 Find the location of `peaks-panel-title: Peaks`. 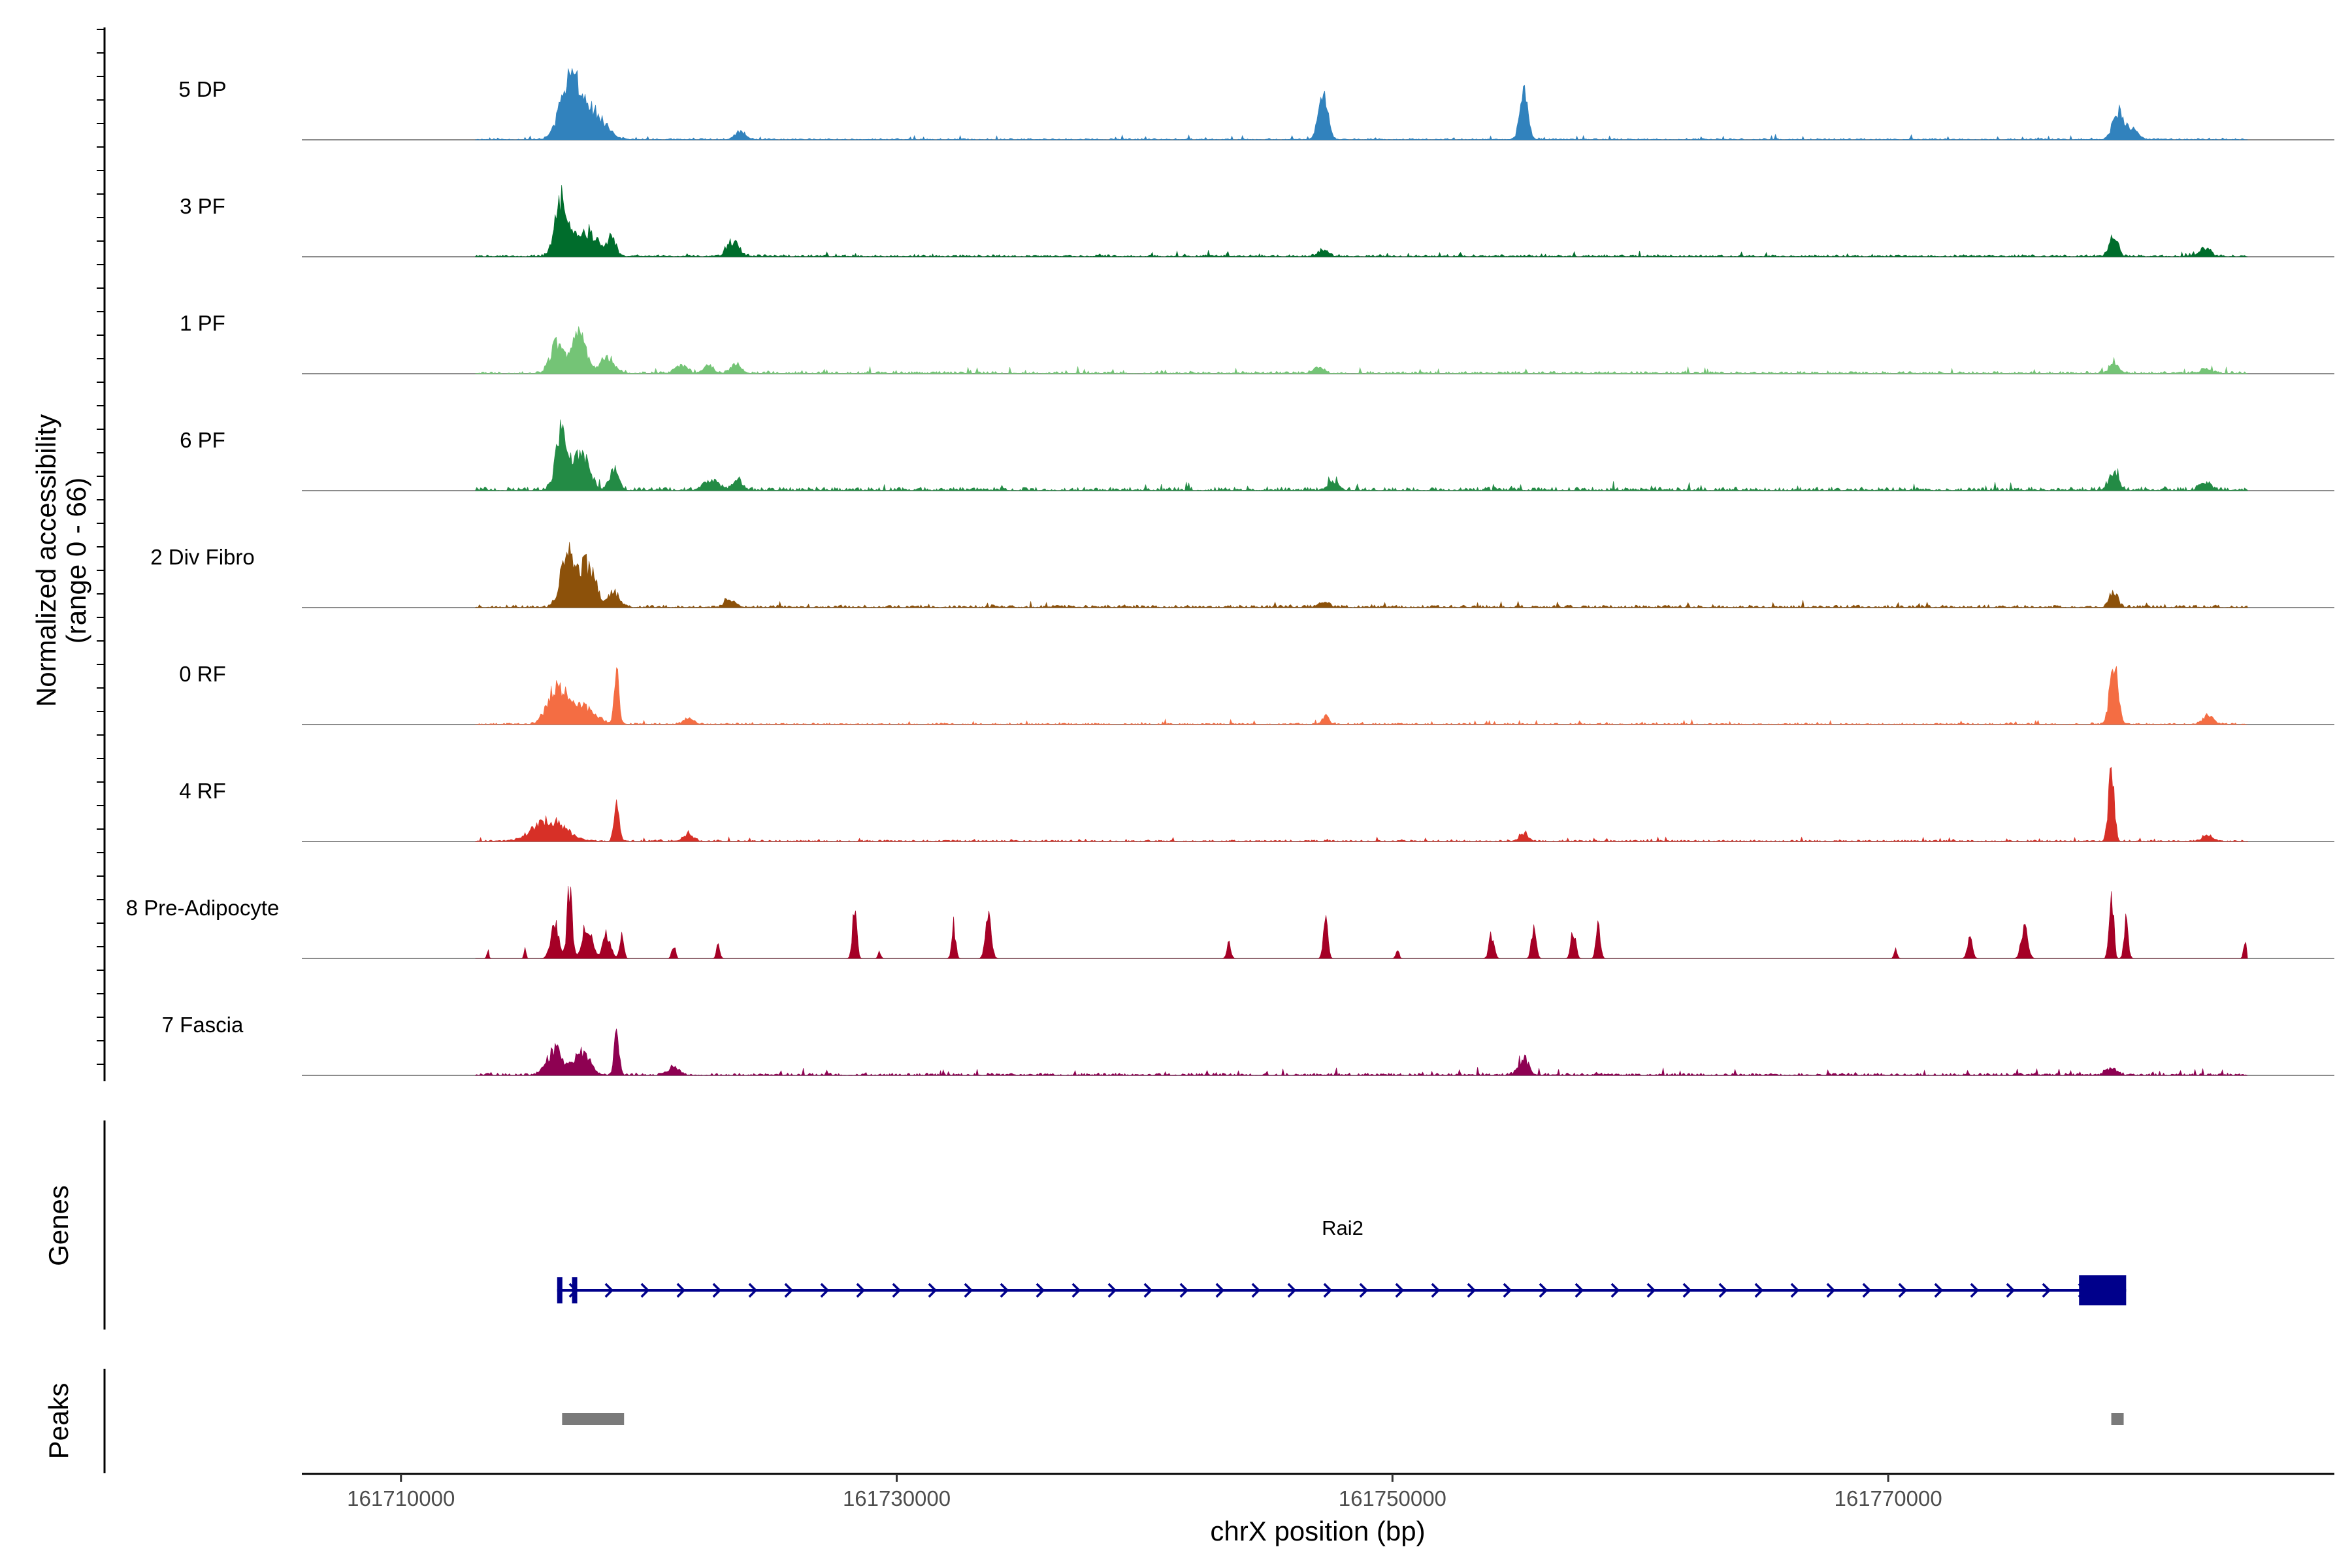

peaks-panel-title: Peaks is located at coordinates (58, 1421).